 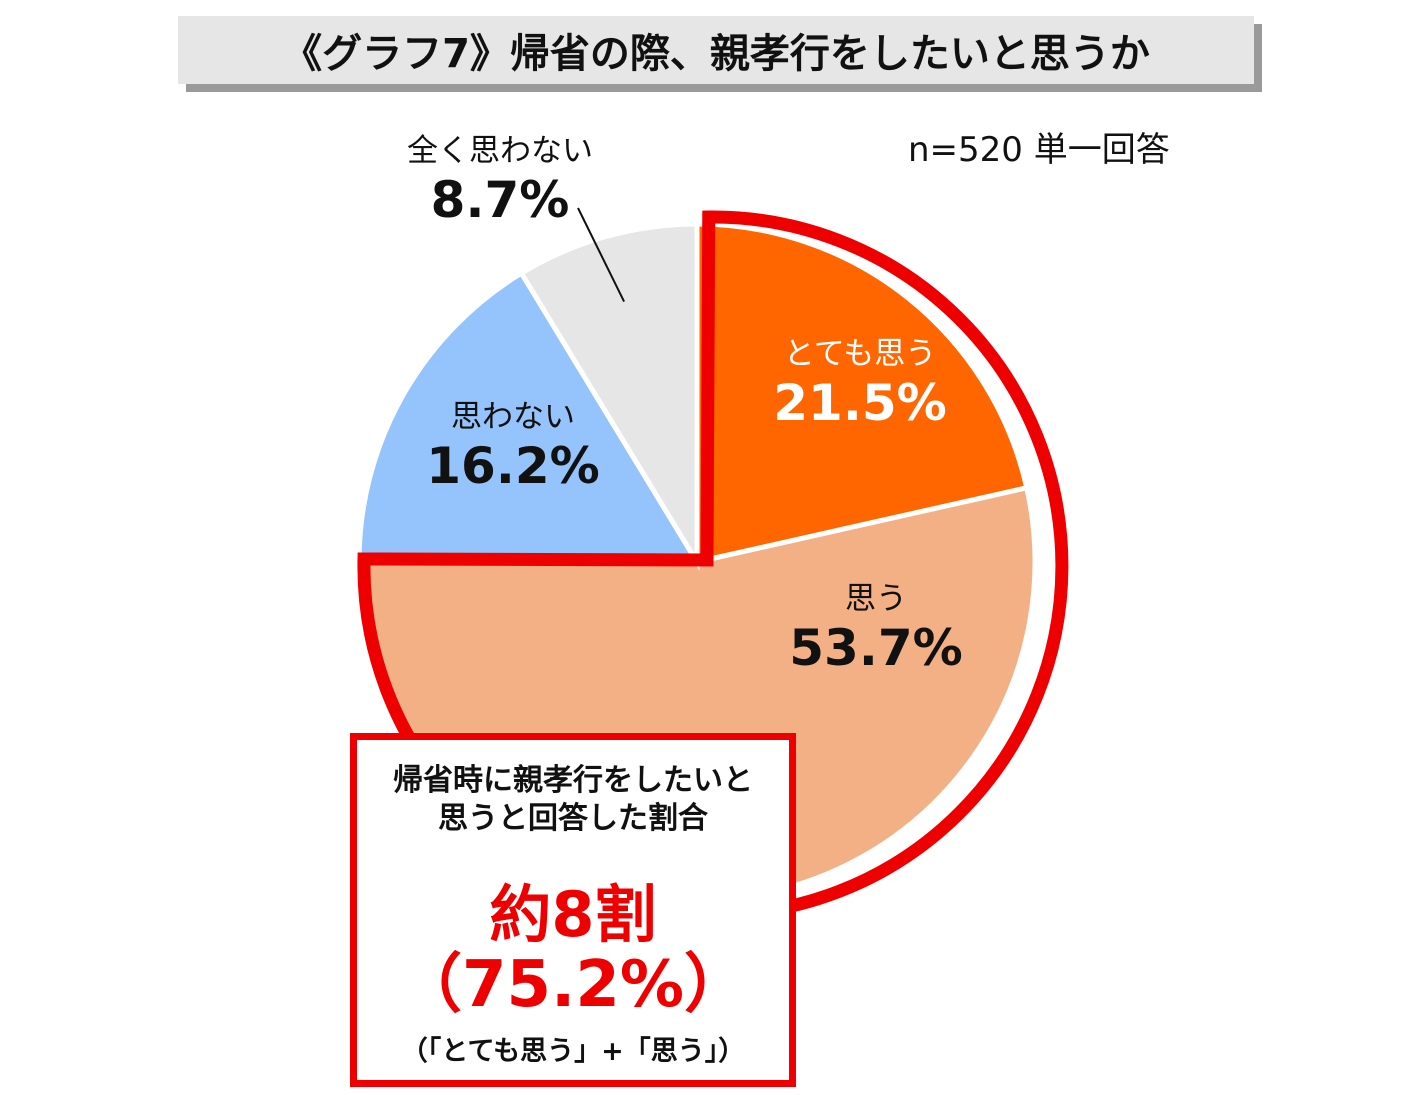 I want to click on slice-name: 全く思わない, so click(x=500, y=151).